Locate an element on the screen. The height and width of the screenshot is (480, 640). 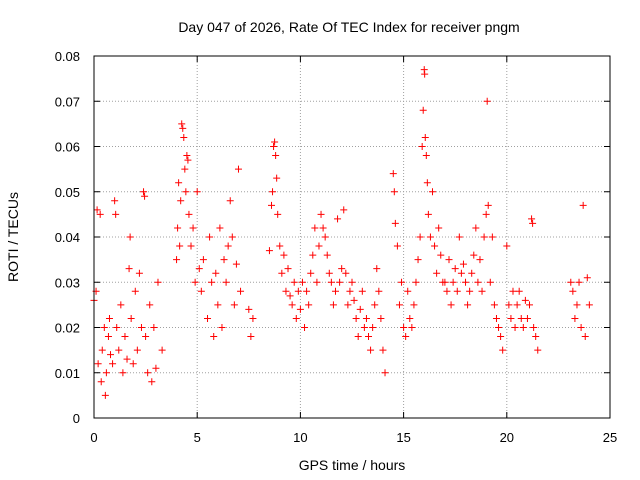
x-tick-label: 10 is located at coordinates (300, 437).